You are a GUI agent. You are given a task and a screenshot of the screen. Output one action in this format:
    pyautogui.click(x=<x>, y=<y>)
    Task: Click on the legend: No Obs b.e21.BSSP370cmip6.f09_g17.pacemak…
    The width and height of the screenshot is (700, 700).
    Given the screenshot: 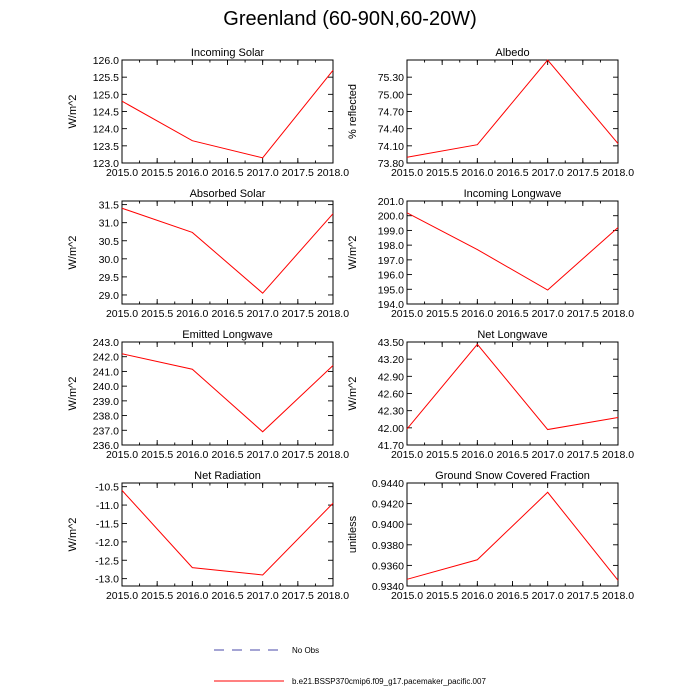 What is the action you would take?
    pyautogui.click(x=350, y=666)
    